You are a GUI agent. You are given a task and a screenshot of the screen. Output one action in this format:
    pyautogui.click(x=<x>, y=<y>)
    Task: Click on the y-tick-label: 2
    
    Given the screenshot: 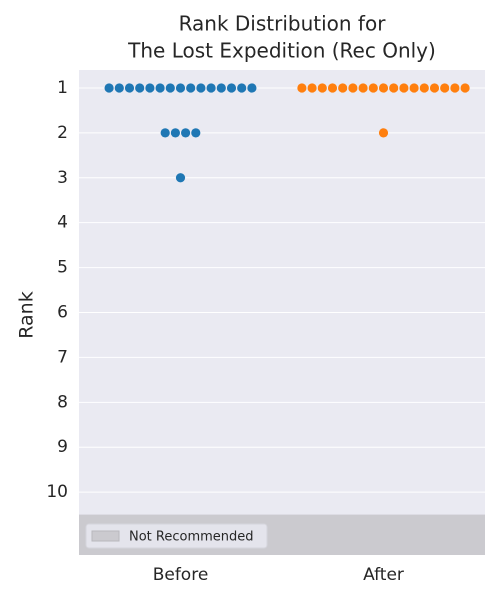 What is the action you would take?
    pyautogui.click(x=62, y=133)
    